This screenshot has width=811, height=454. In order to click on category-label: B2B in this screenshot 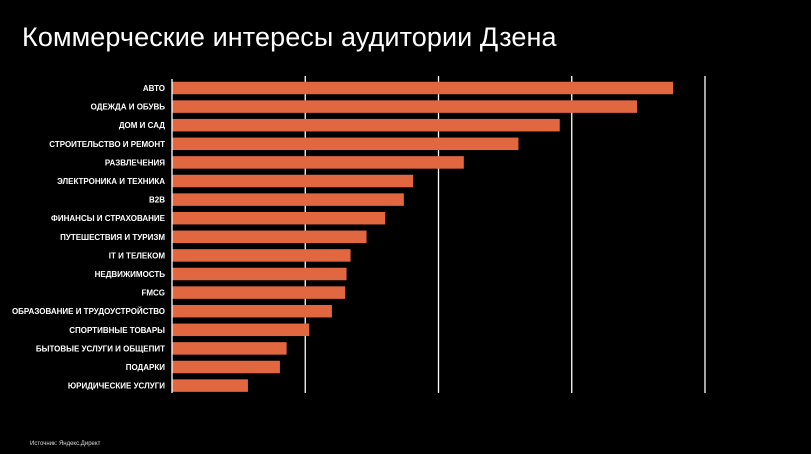, I will do `click(157, 200)`.